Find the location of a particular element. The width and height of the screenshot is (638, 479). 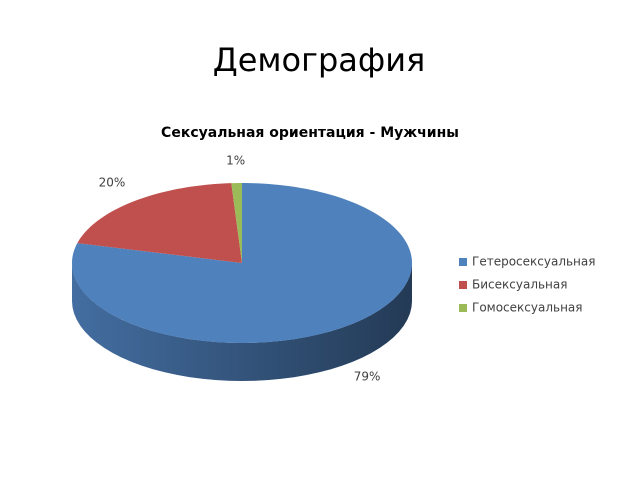

data-label: 79% is located at coordinates (367, 376).